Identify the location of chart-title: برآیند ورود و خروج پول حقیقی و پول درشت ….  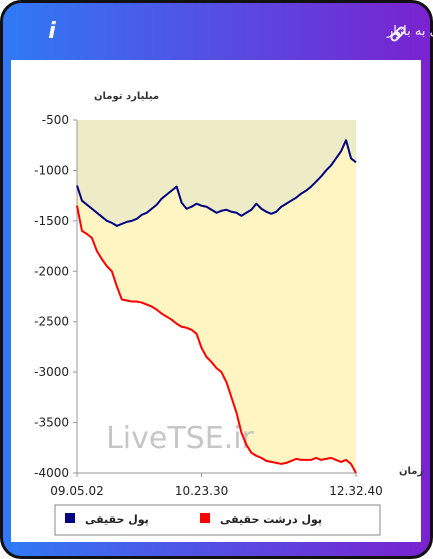
(409, 30).